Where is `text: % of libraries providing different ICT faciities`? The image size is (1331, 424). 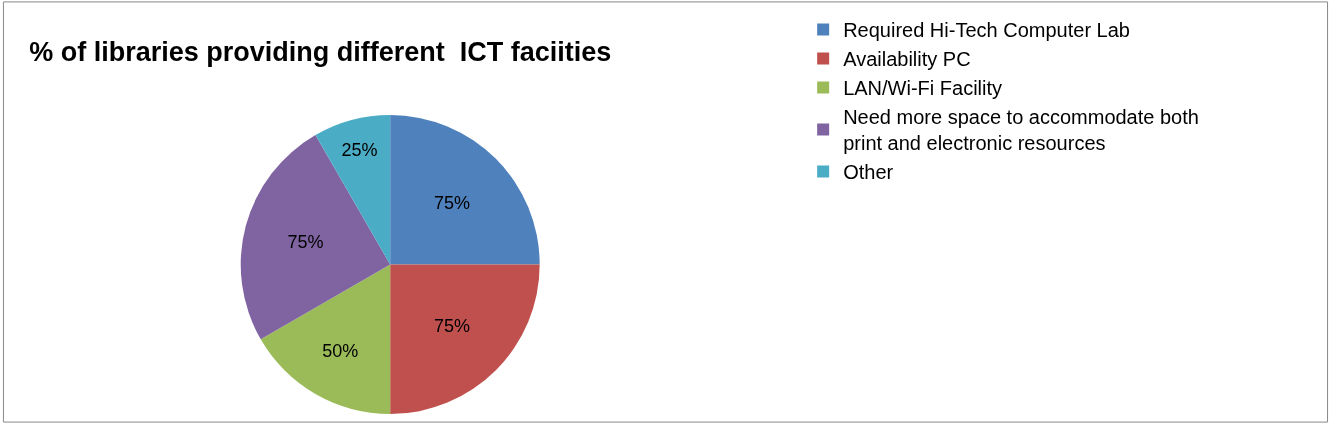 text: % of libraries providing different ICT faciities is located at coordinates (320, 52).